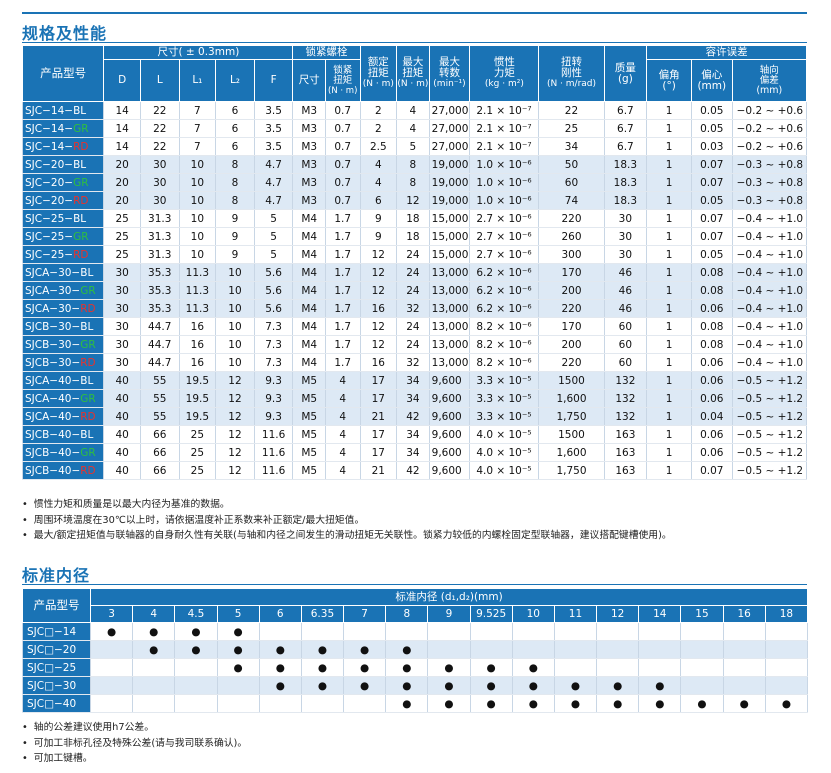  I want to click on col-inertia: 惯性力矩 (kg · m²), so click(504, 73).